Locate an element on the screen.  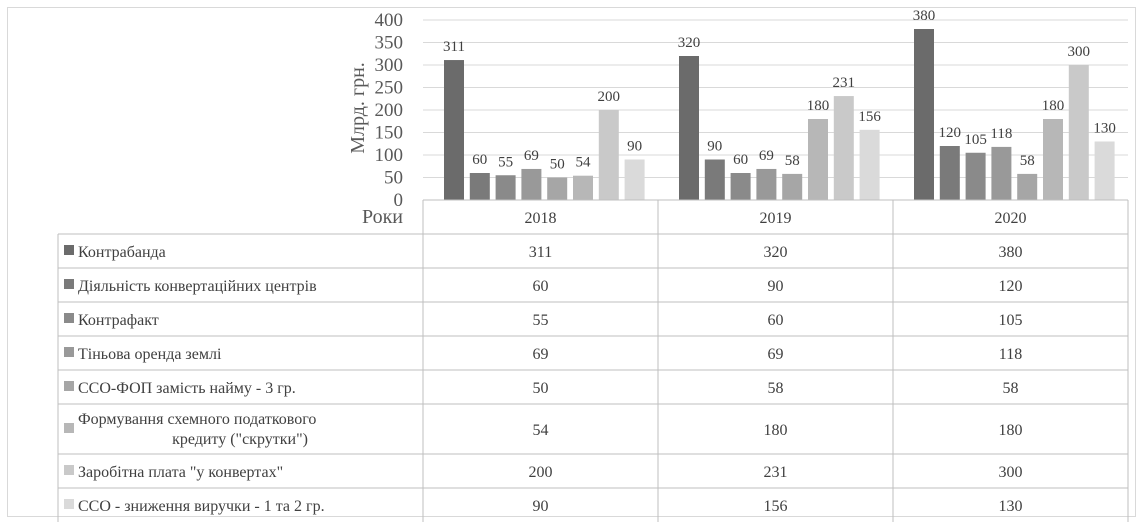
data-label: 300 is located at coordinates (1079, 52).